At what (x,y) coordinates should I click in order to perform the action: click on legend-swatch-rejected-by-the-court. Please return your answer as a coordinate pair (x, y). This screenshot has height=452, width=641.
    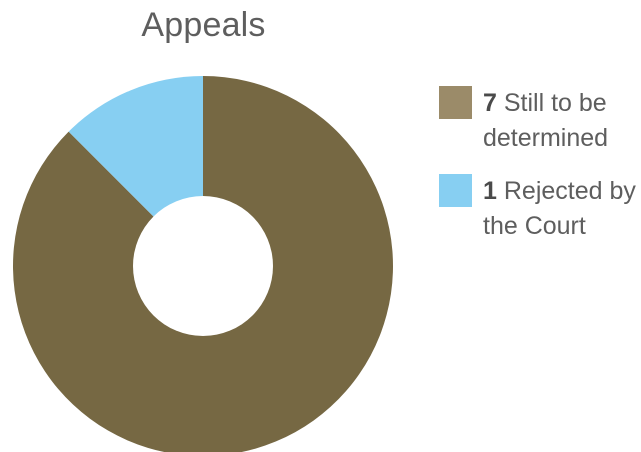
    Looking at the image, I should click on (455, 190).